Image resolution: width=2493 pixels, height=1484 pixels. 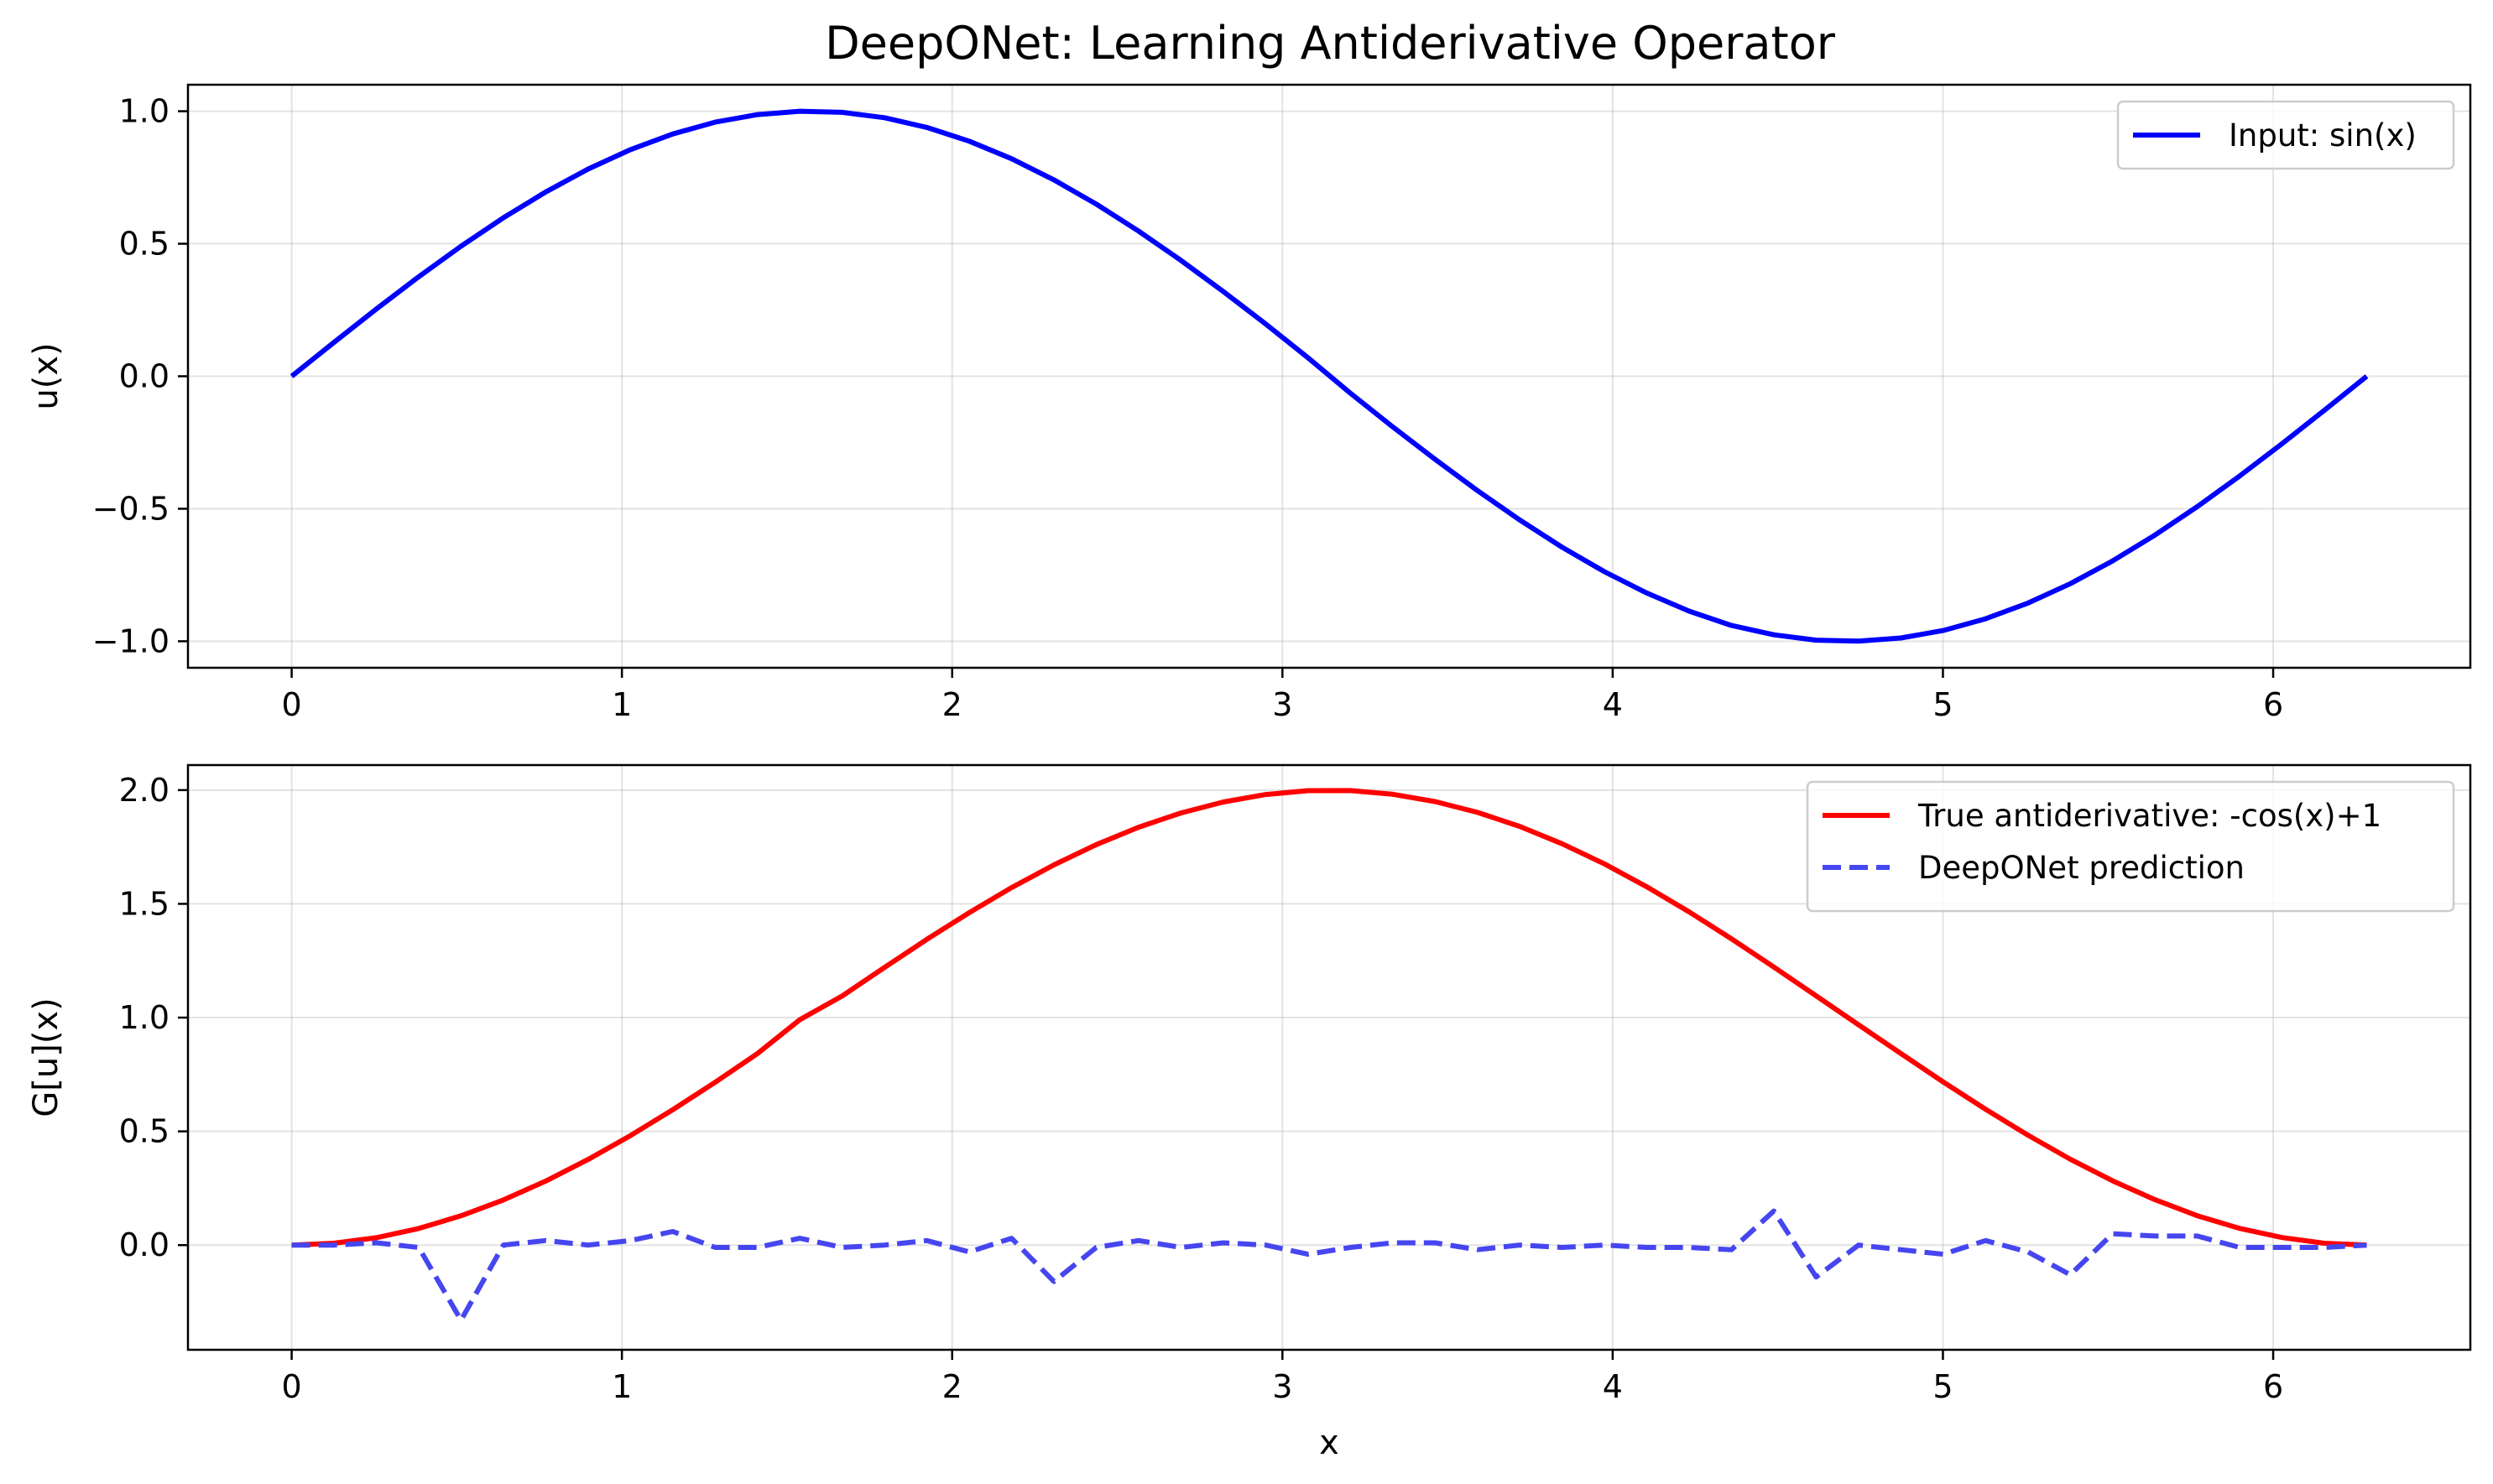 What do you see at coordinates (1329, 1443) in the screenshot?
I see `x-axis-label: x` at bounding box center [1329, 1443].